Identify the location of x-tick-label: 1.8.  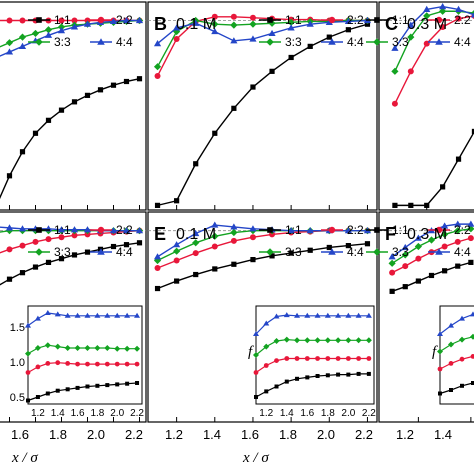
(288, 434).